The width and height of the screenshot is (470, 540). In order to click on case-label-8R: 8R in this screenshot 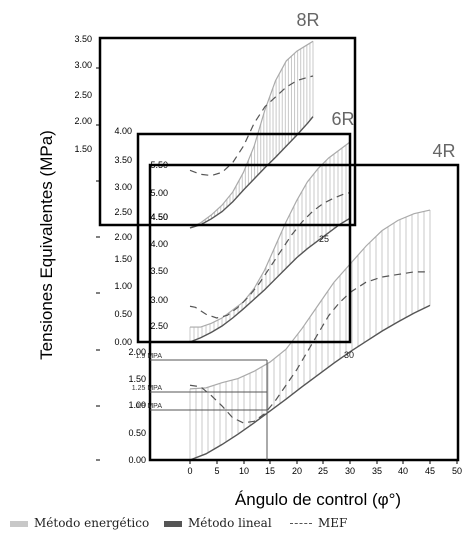, I will do `click(307, 20)`.